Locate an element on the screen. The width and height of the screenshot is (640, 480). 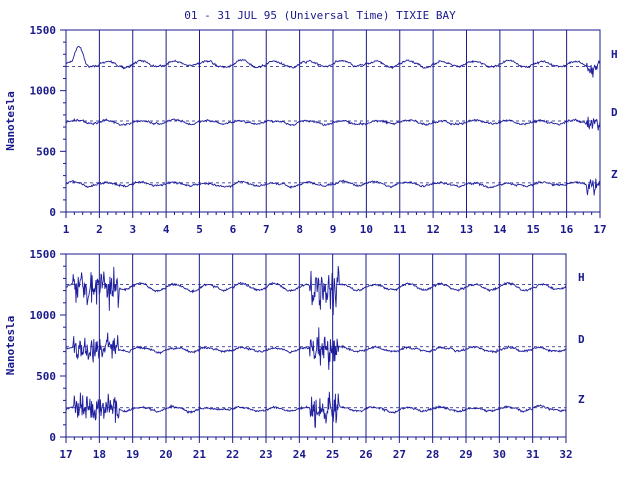
x-tick-label: 29 is located at coordinates (465, 454).